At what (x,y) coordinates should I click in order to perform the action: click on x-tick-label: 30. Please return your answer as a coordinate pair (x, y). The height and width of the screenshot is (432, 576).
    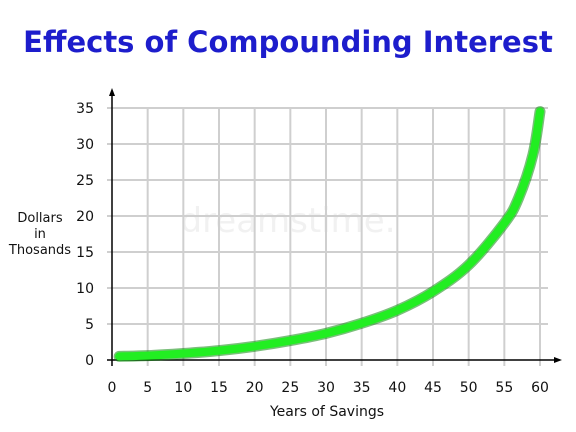
    Looking at the image, I should click on (326, 388).